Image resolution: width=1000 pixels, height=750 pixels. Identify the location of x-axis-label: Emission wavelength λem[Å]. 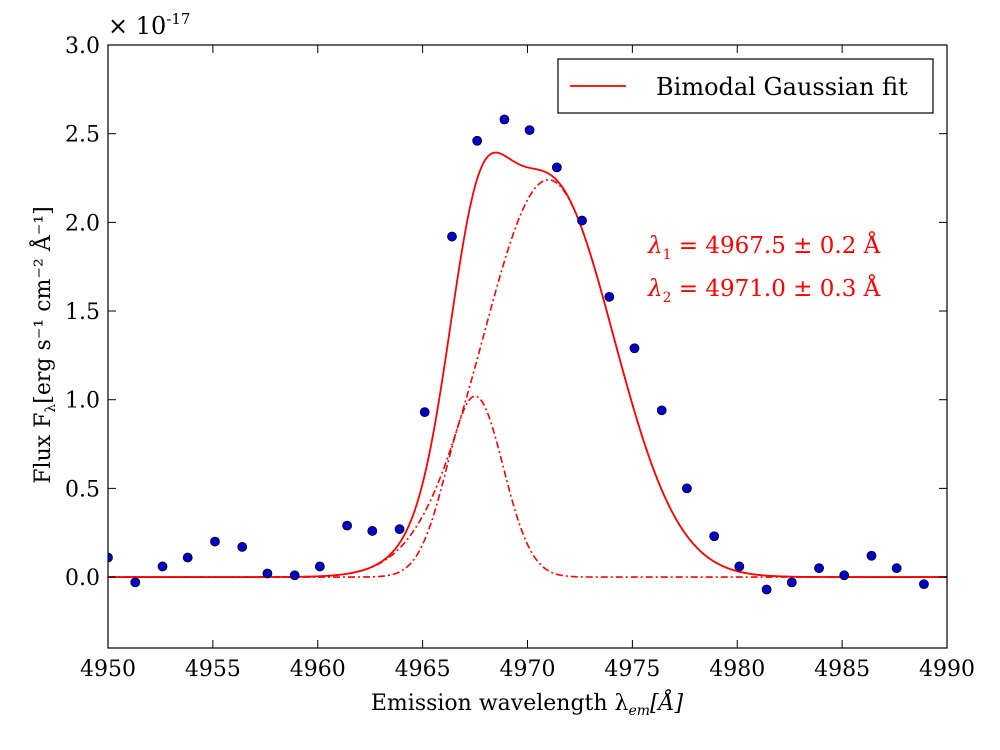
(527, 703).